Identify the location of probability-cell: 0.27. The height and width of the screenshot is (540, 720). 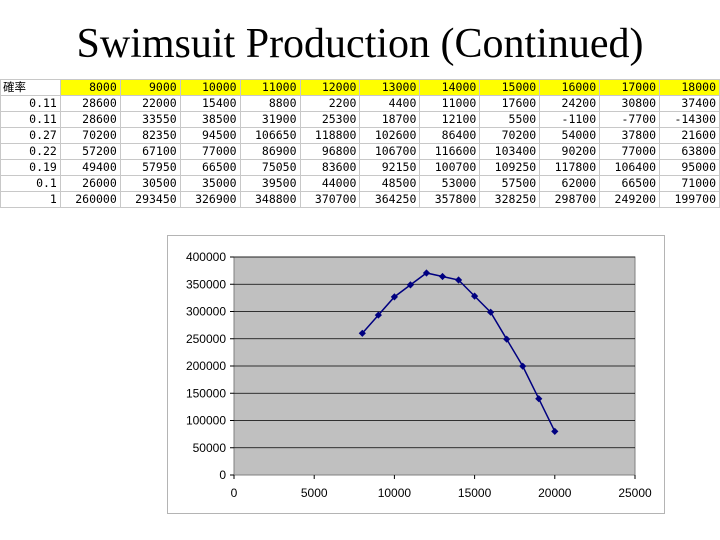
(30, 135).